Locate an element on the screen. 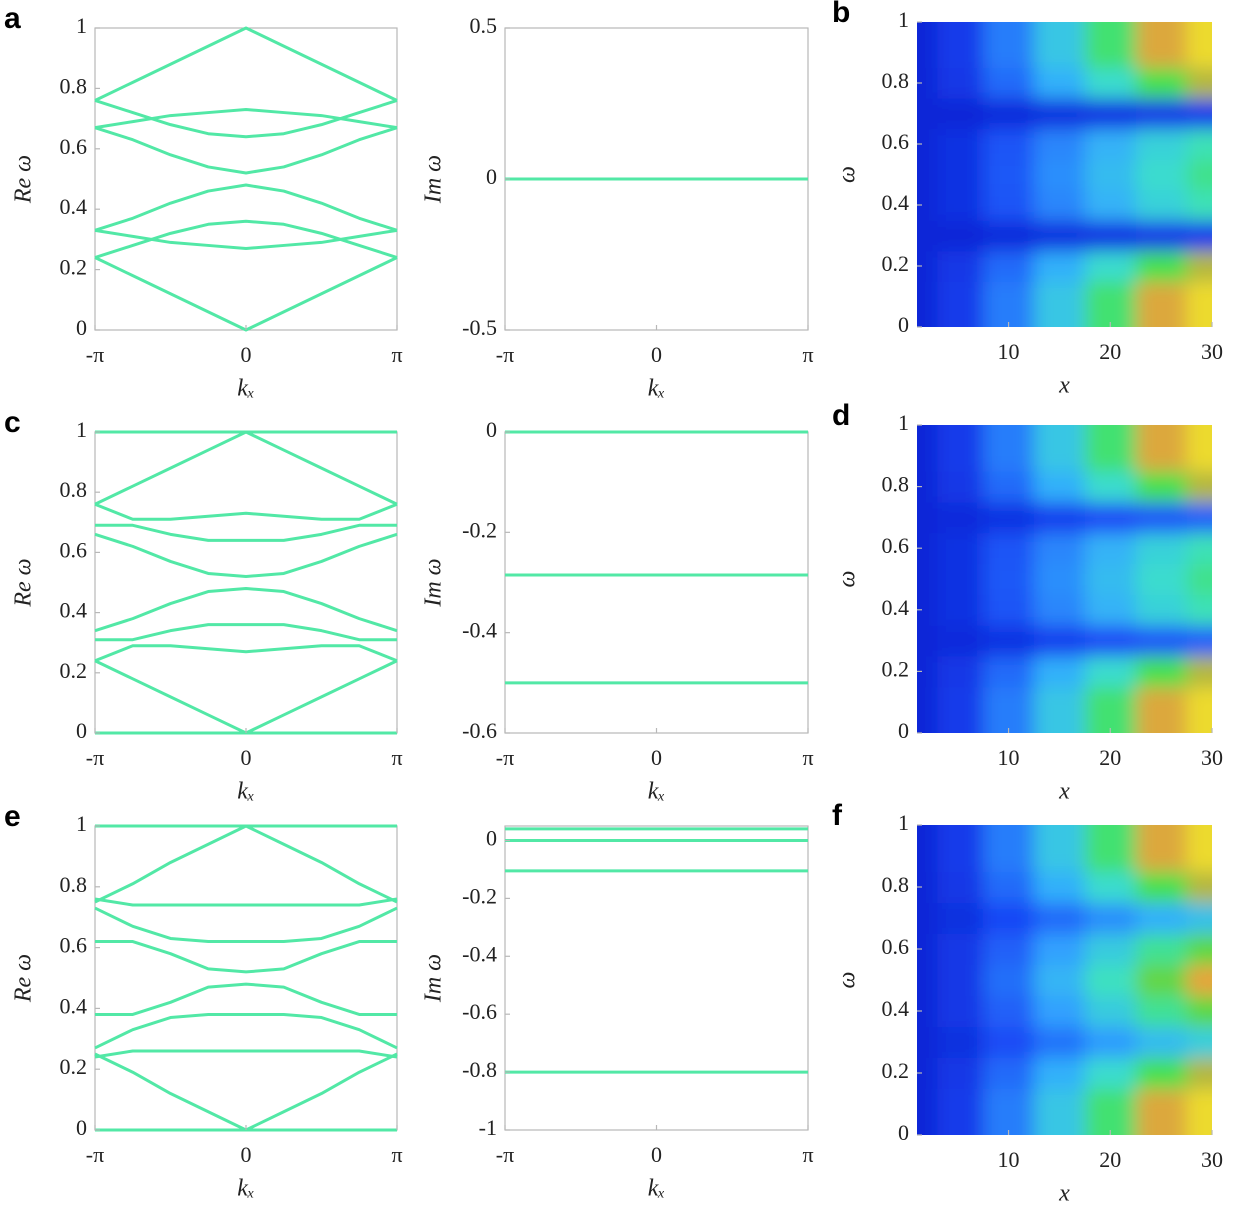 This screenshot has height=1216, width=1244. panel-letter: e is located at coordinates (12, 816).